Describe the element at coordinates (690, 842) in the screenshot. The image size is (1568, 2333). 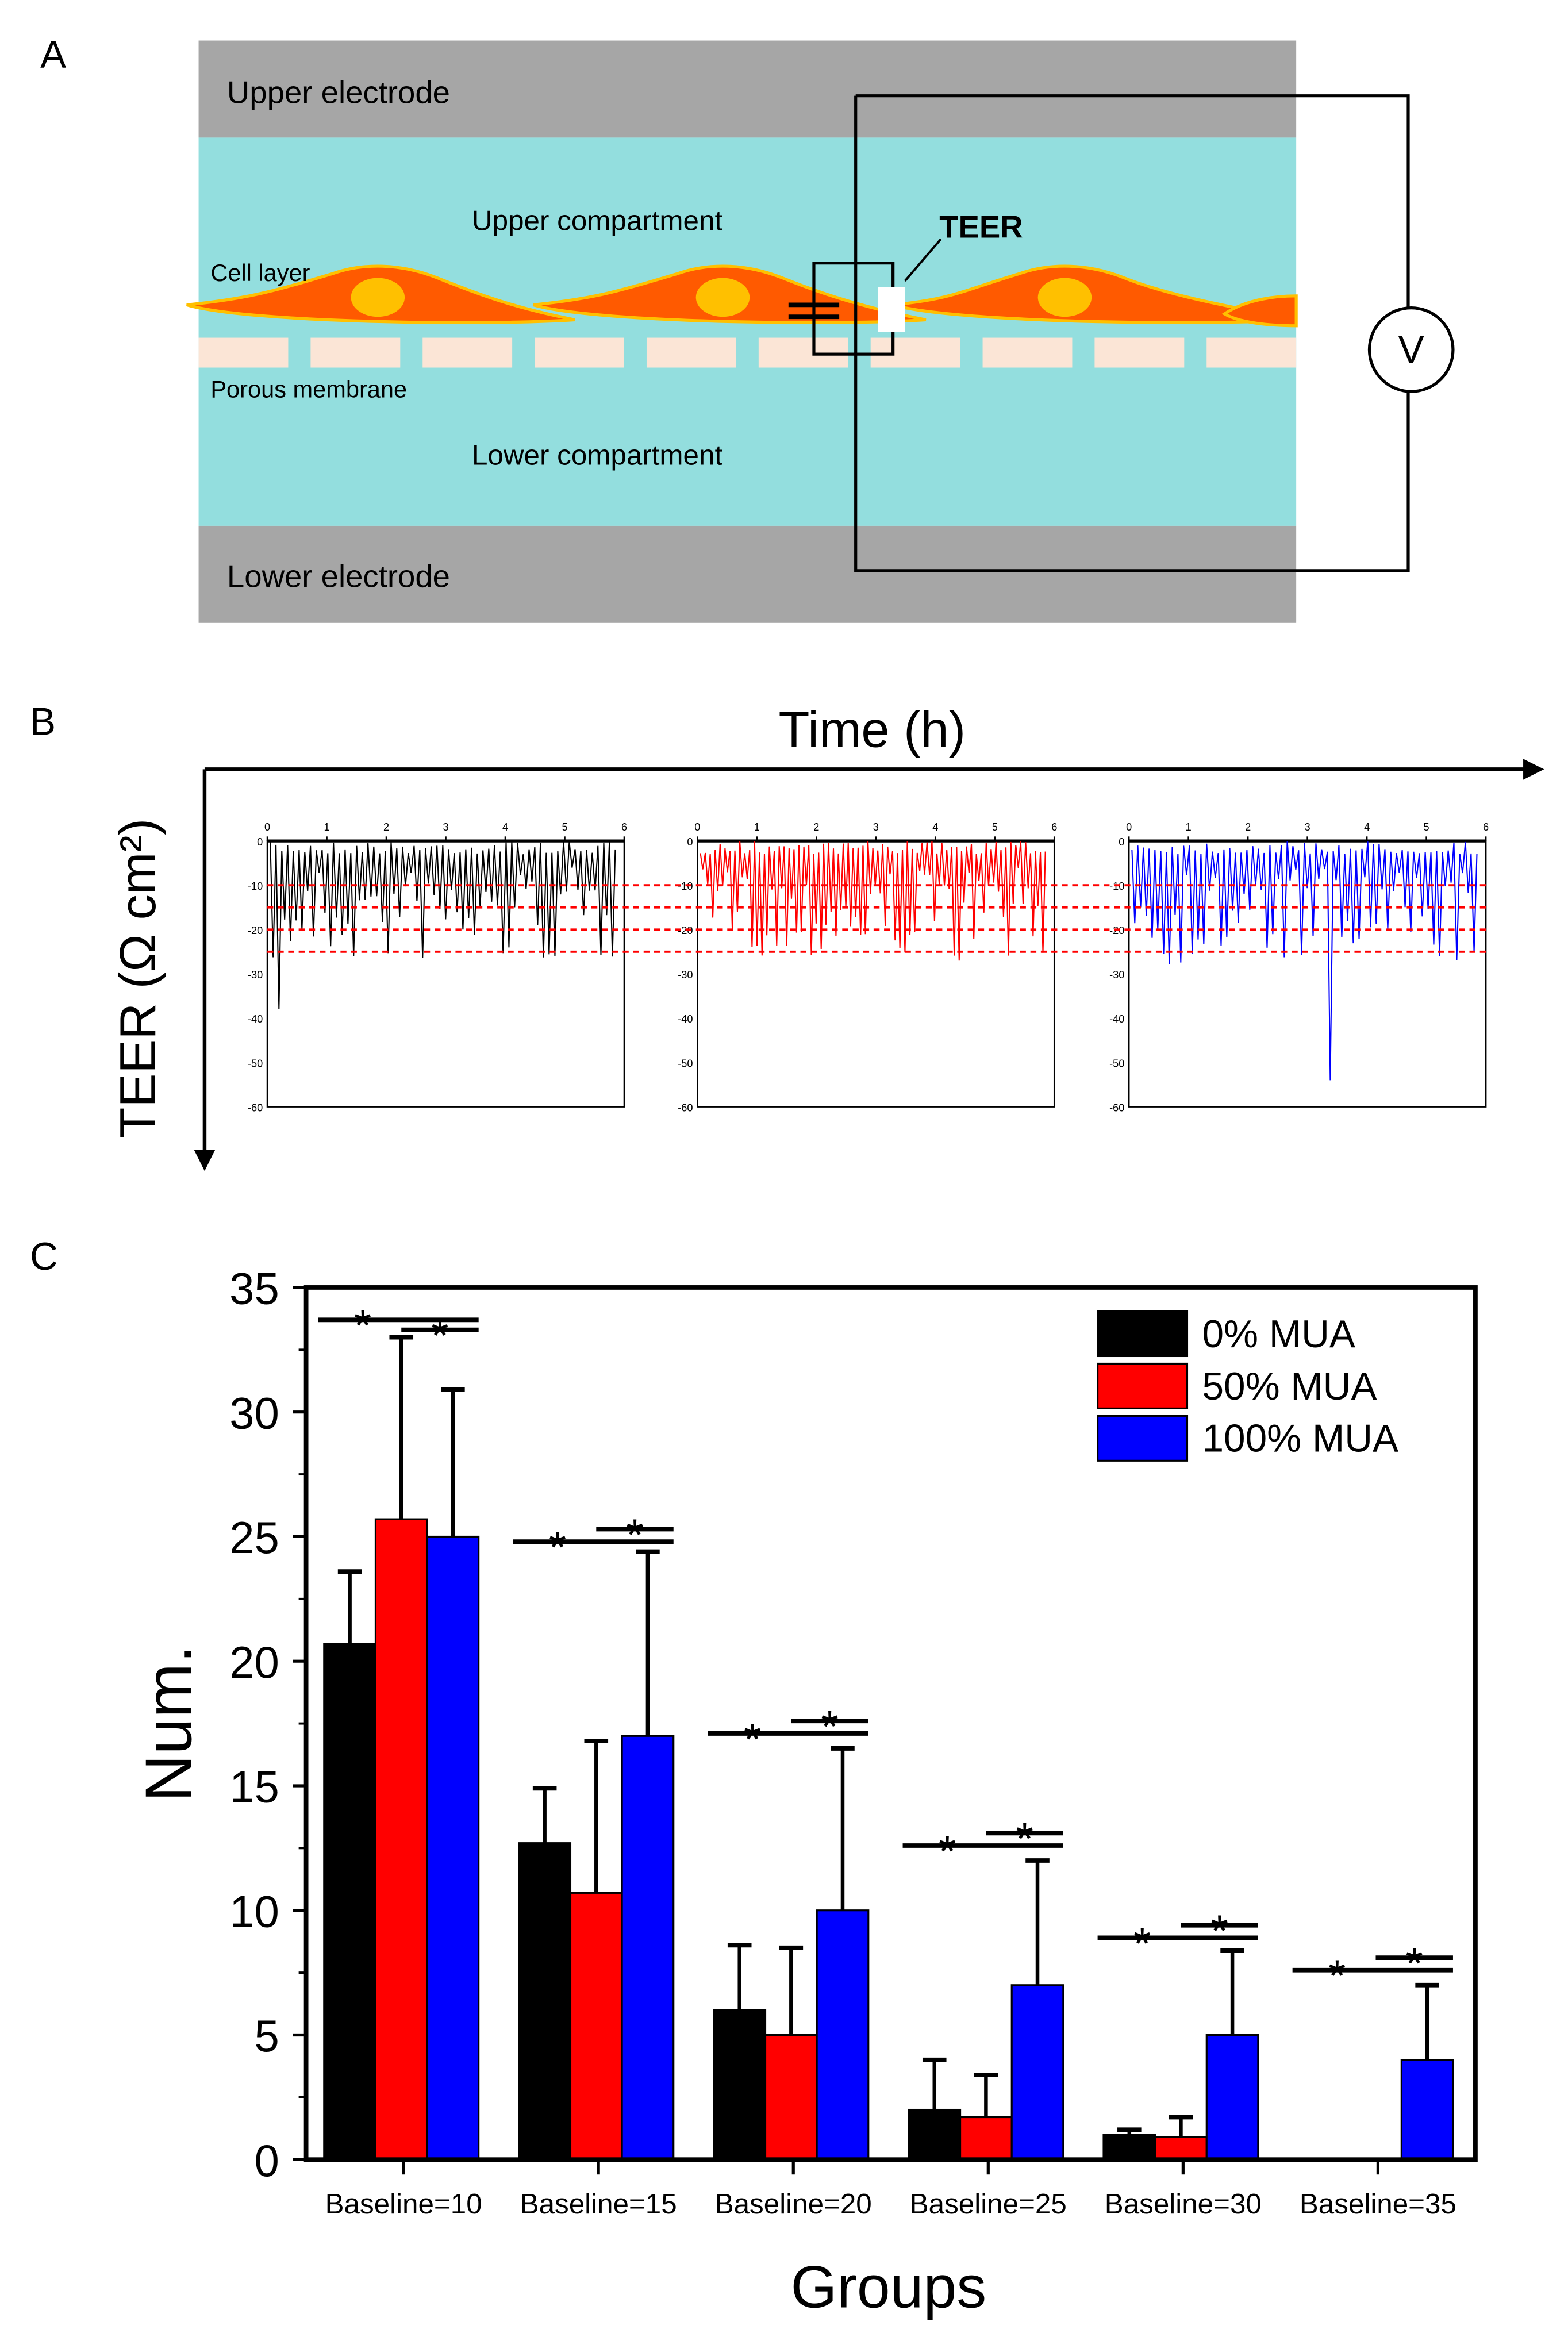
I see `y-tick-label: 0` at that location.